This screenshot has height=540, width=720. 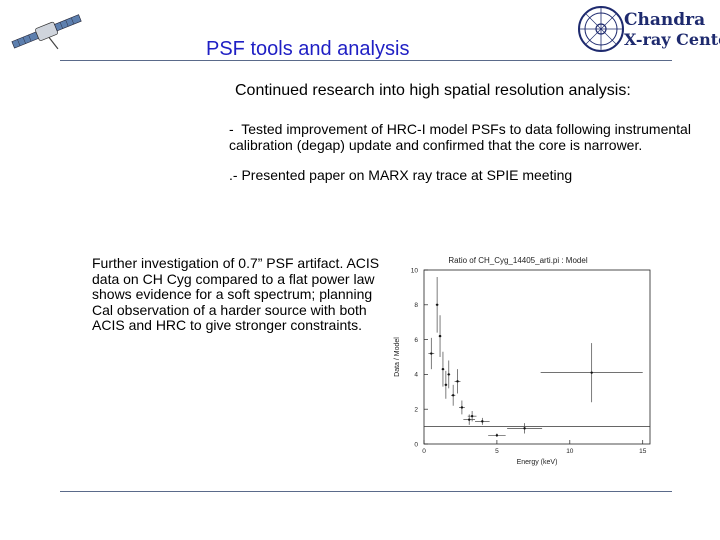 I want to click on satellite-icon, so click(x=46, y=32).